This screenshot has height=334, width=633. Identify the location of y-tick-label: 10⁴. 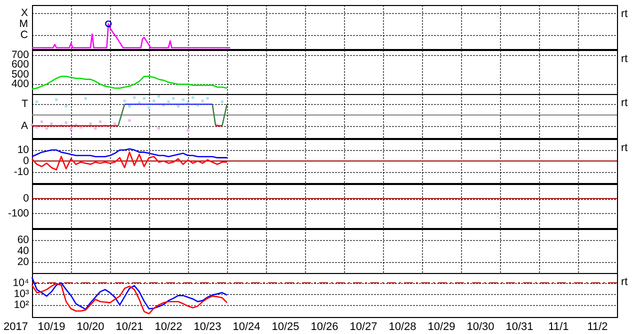
(20, 283).